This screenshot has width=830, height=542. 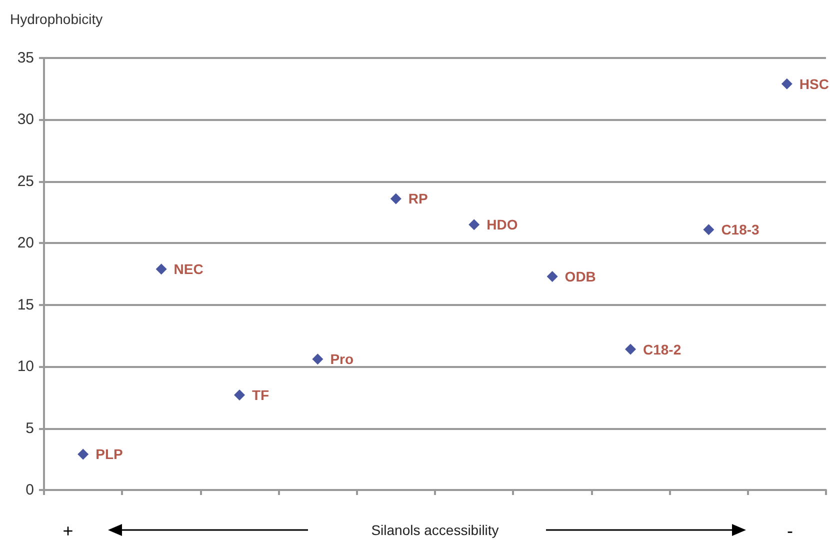 What do you see at coordinates (25, 119) in the screenshot?
I see `y-tick-label: 30` at bounding box center [25, 119].